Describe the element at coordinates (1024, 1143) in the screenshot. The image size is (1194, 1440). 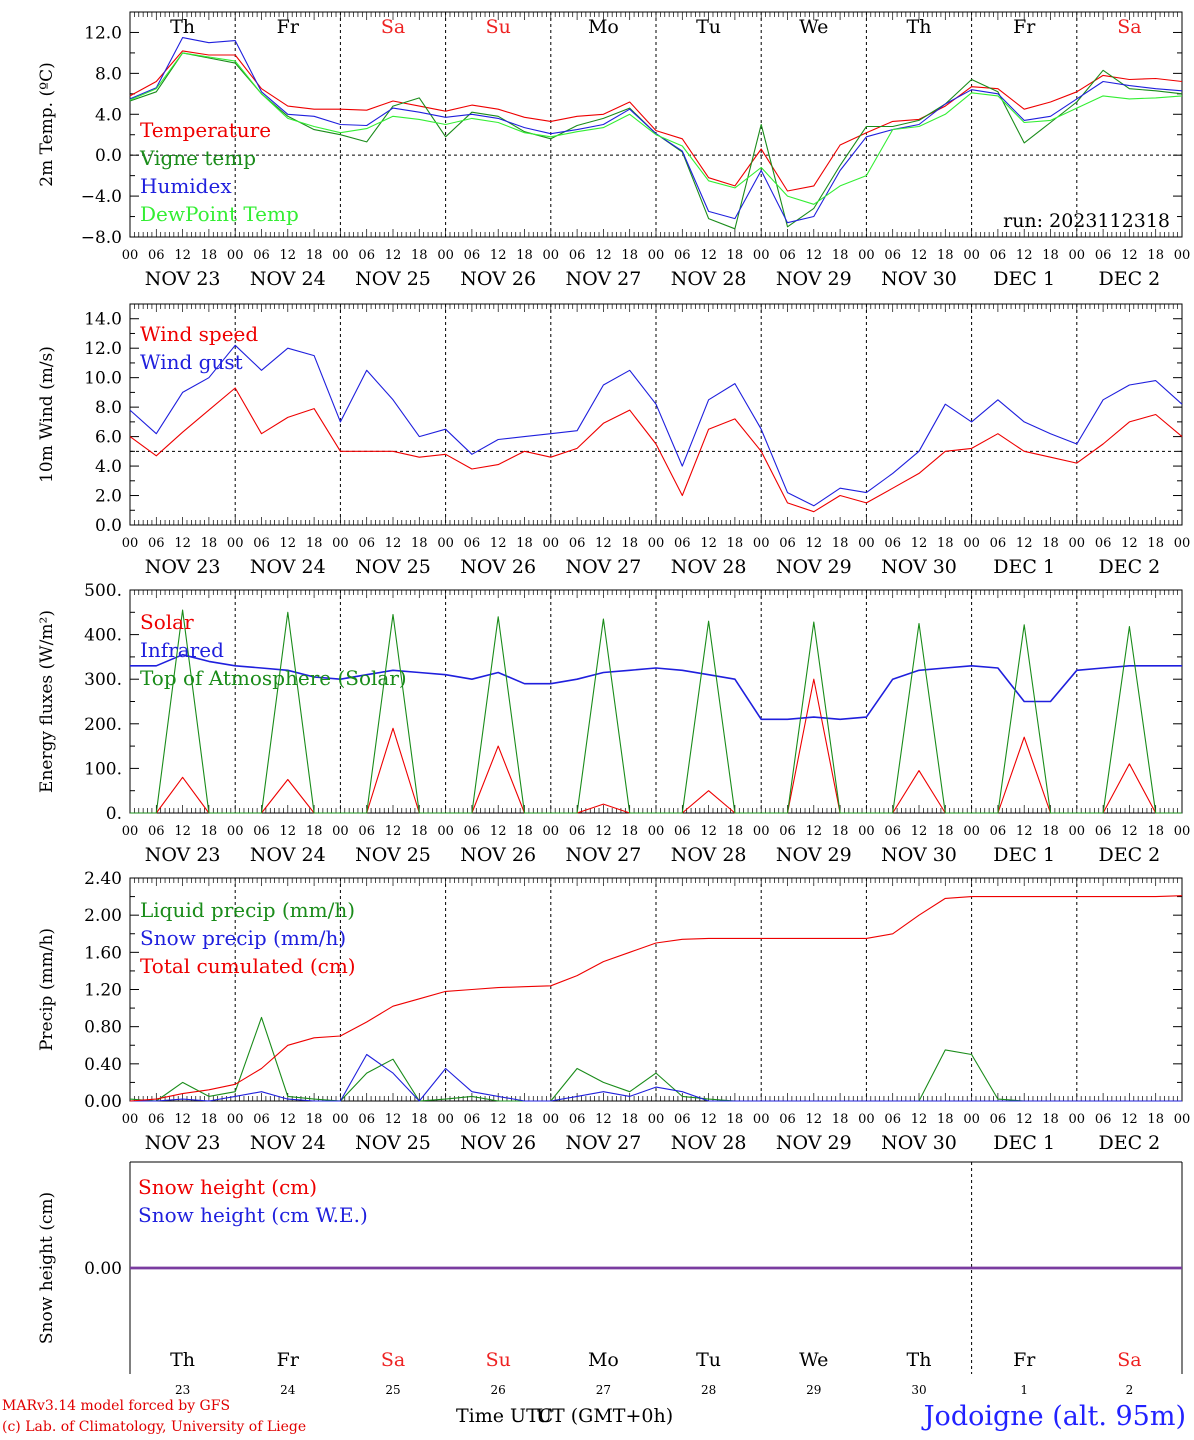
I see `date-label: DEC 1` at that location.